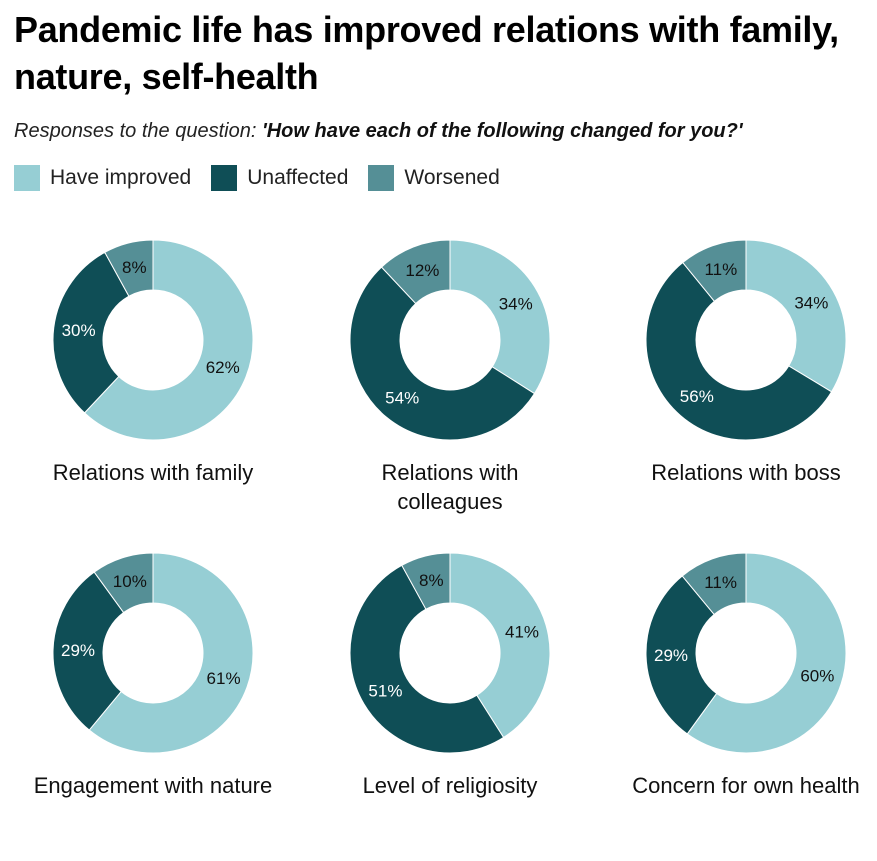 This screenshot has height=861, width=877. I want to click on data-label-improved: 60%, so click(817, 676).